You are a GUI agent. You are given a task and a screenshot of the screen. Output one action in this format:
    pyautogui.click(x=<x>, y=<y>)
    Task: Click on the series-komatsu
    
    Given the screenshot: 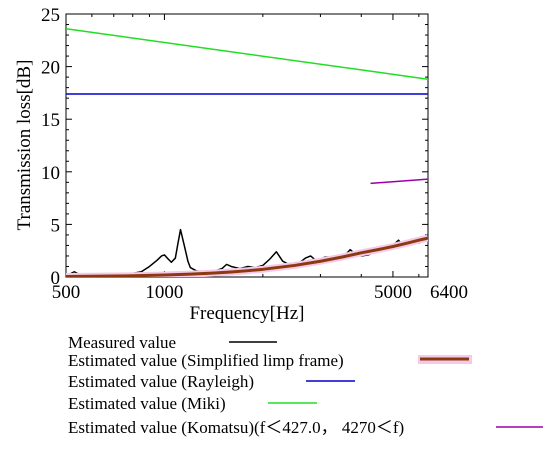 What is the action you would take?
    pyautogui.click(x=399, y=181)
    